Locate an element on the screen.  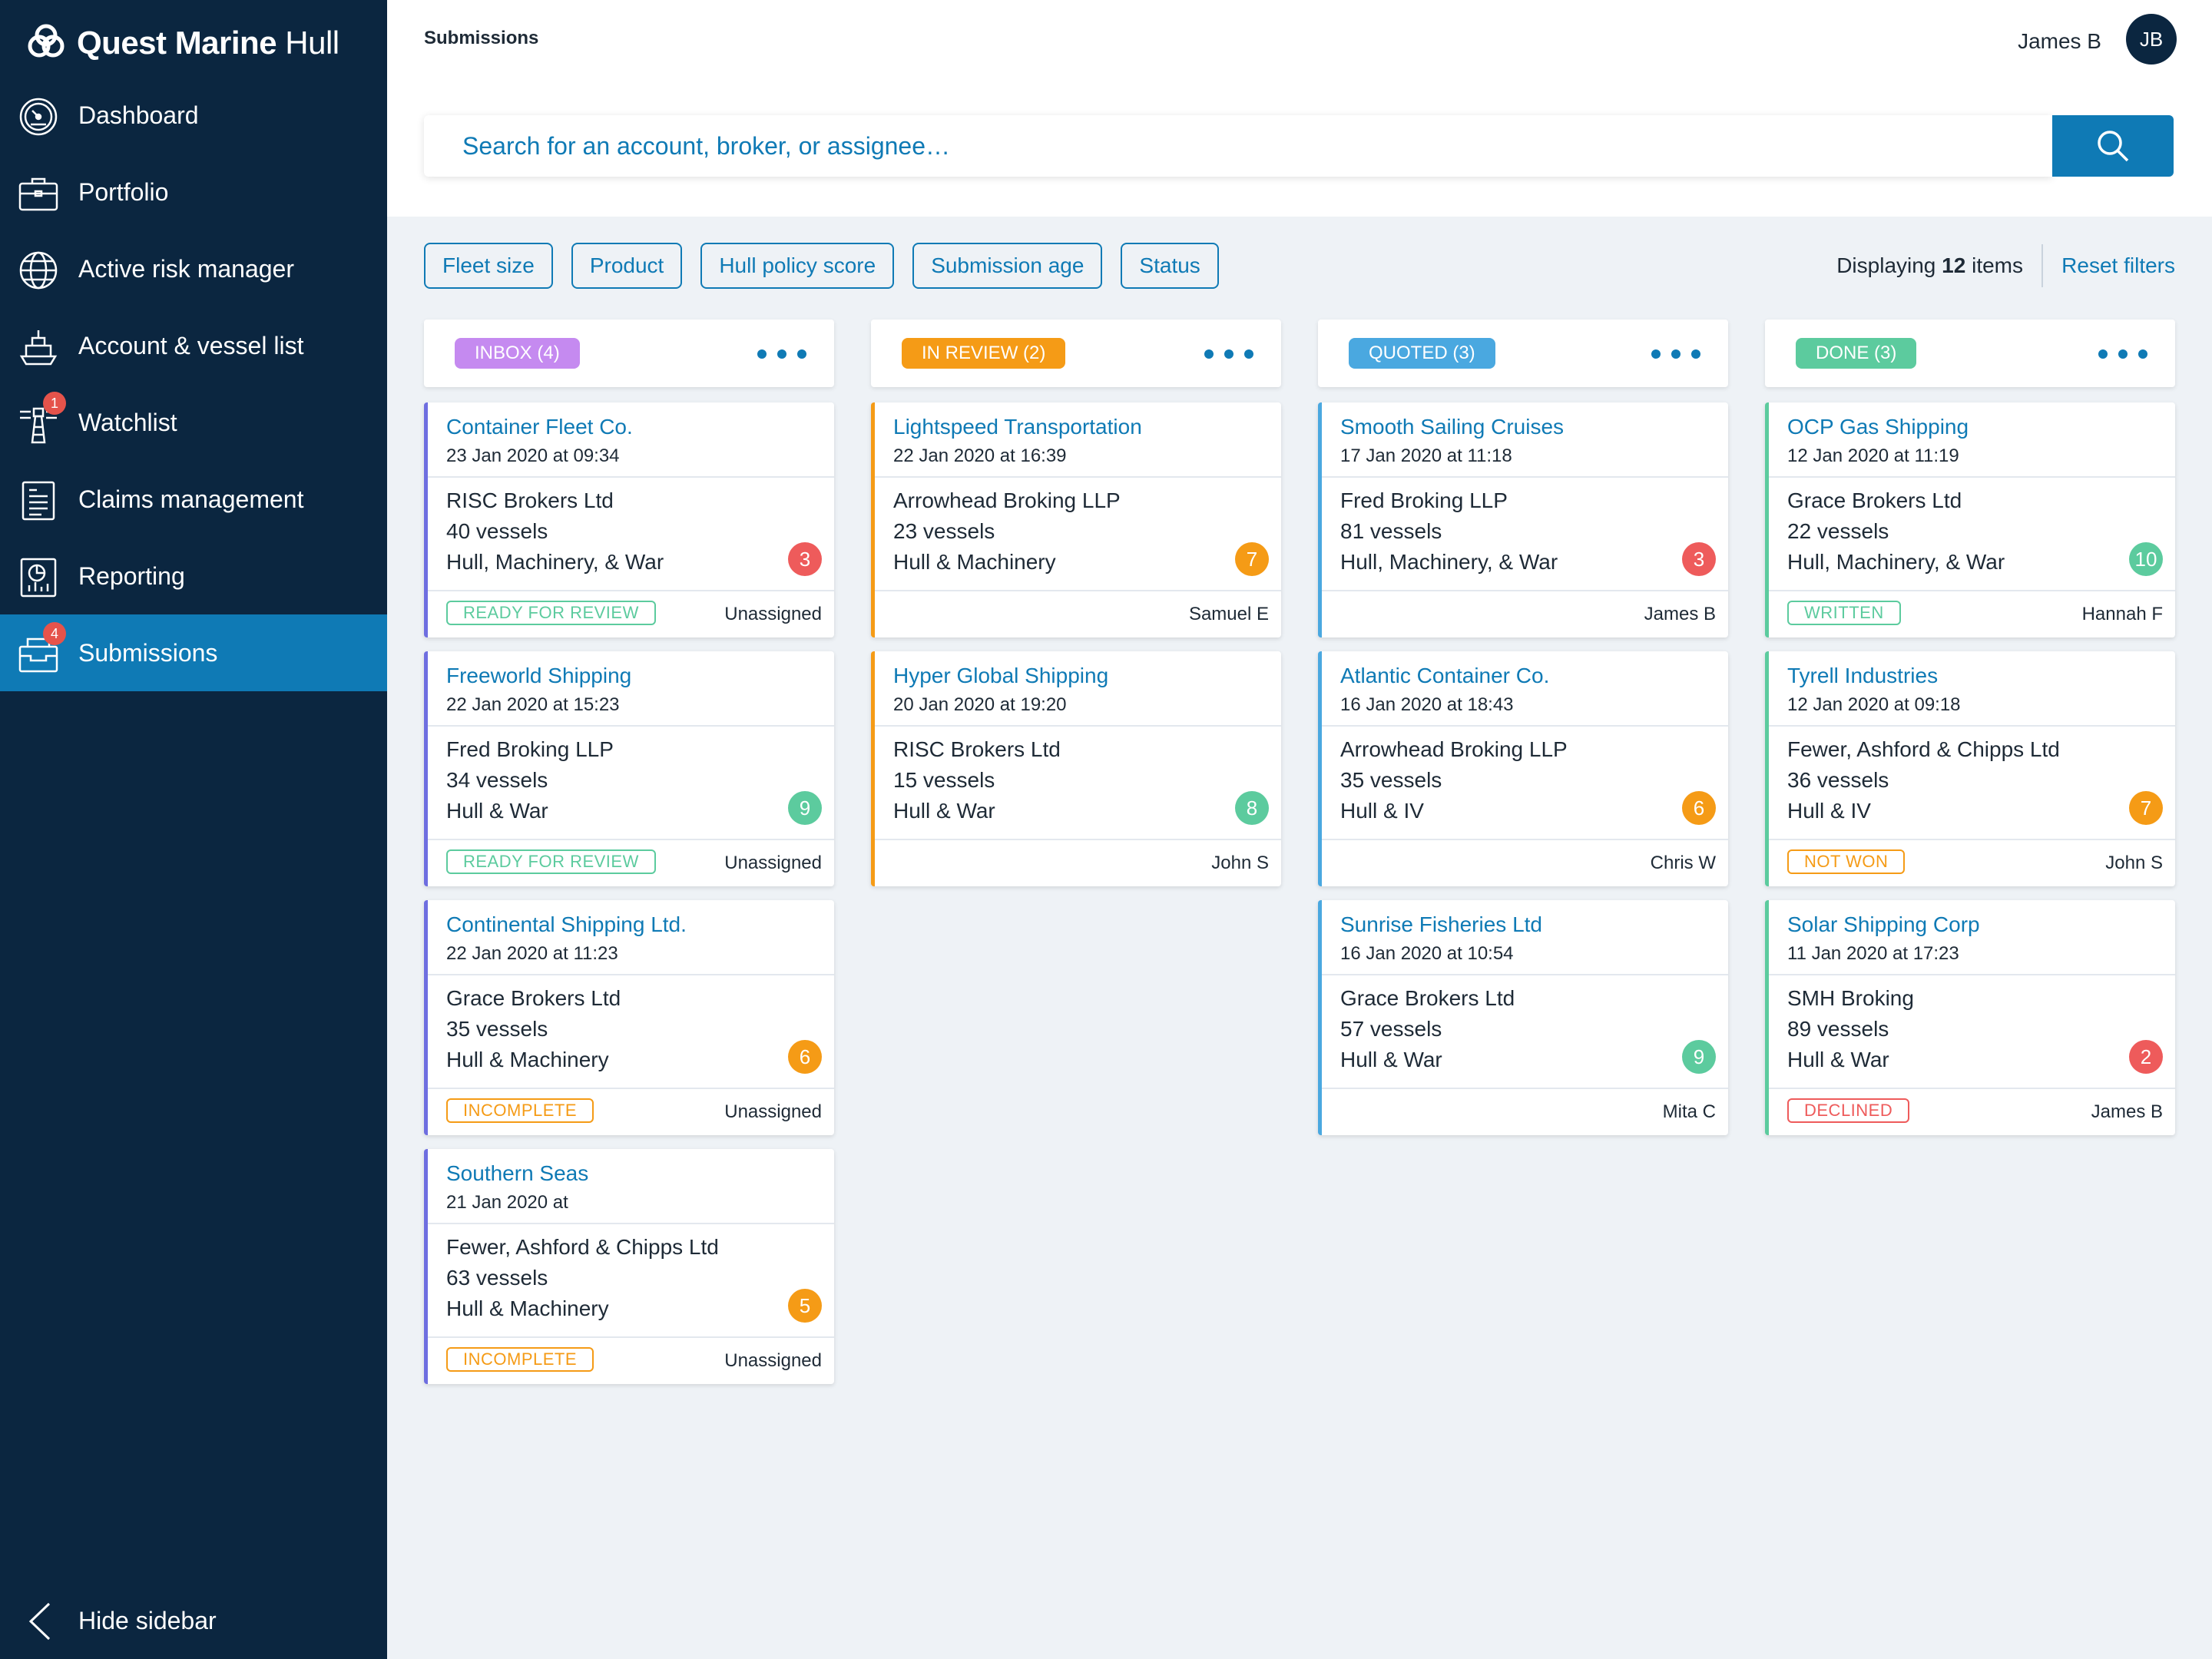
status-badge: READY FOR REVIEW is located at coordinates (551, 613).